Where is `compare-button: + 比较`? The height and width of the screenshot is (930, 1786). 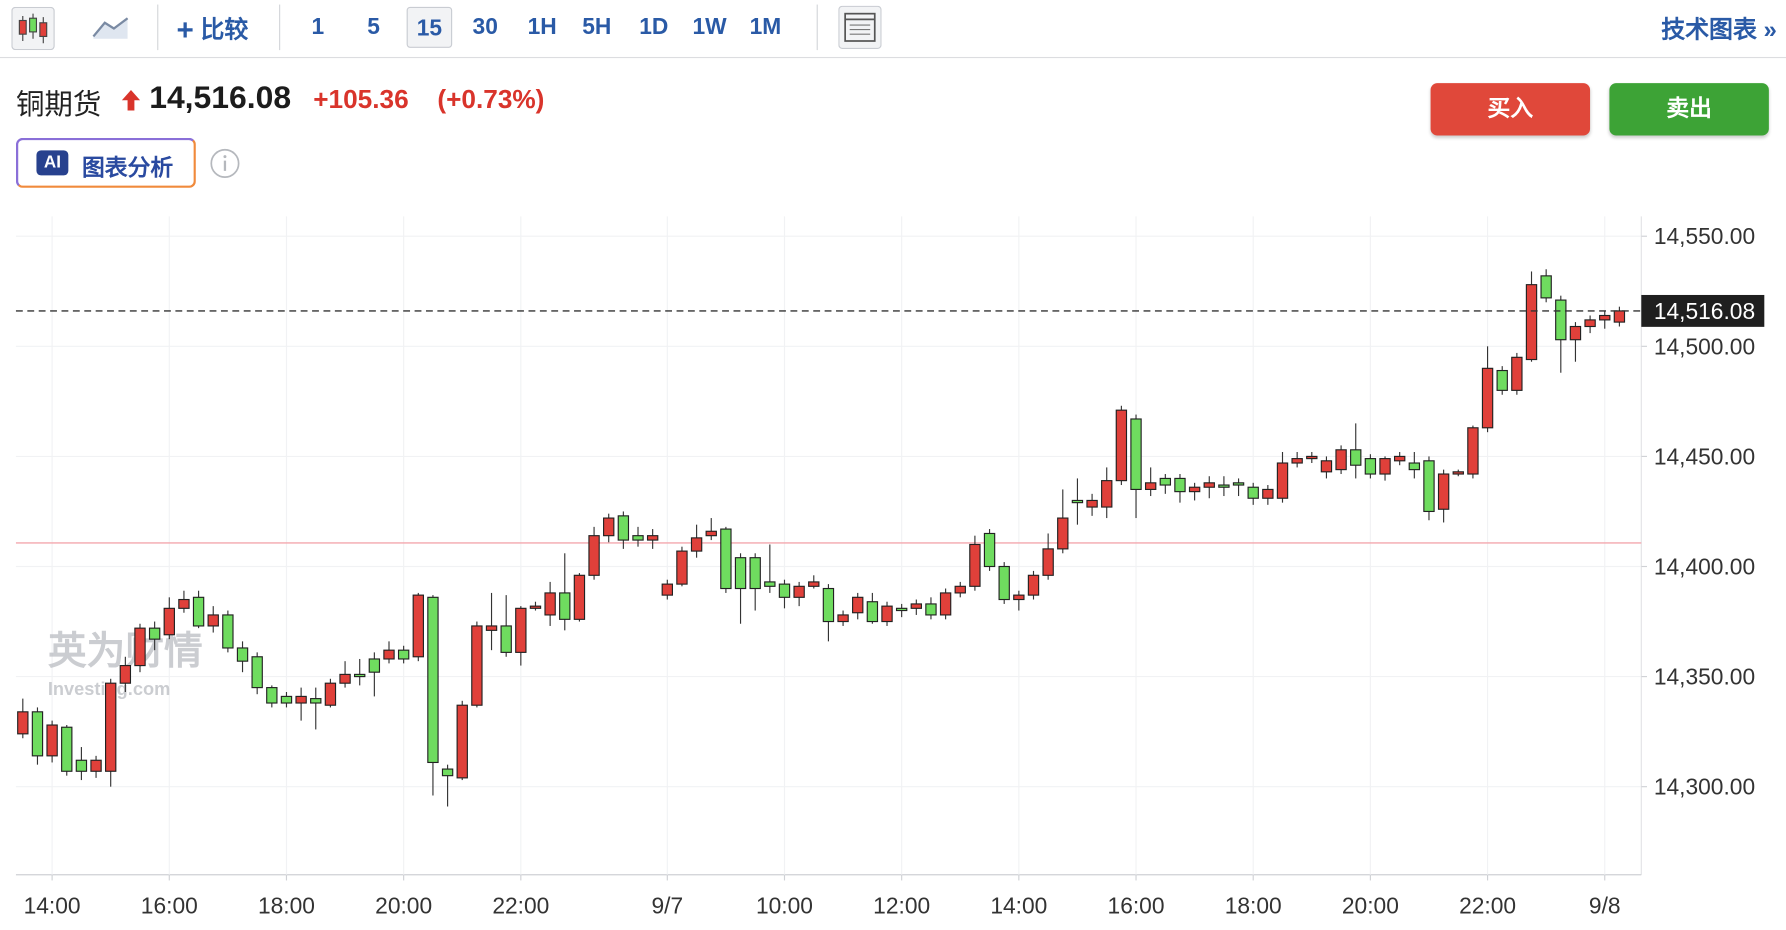
compare-button: + 比较 is located at coordinates (212, 29).